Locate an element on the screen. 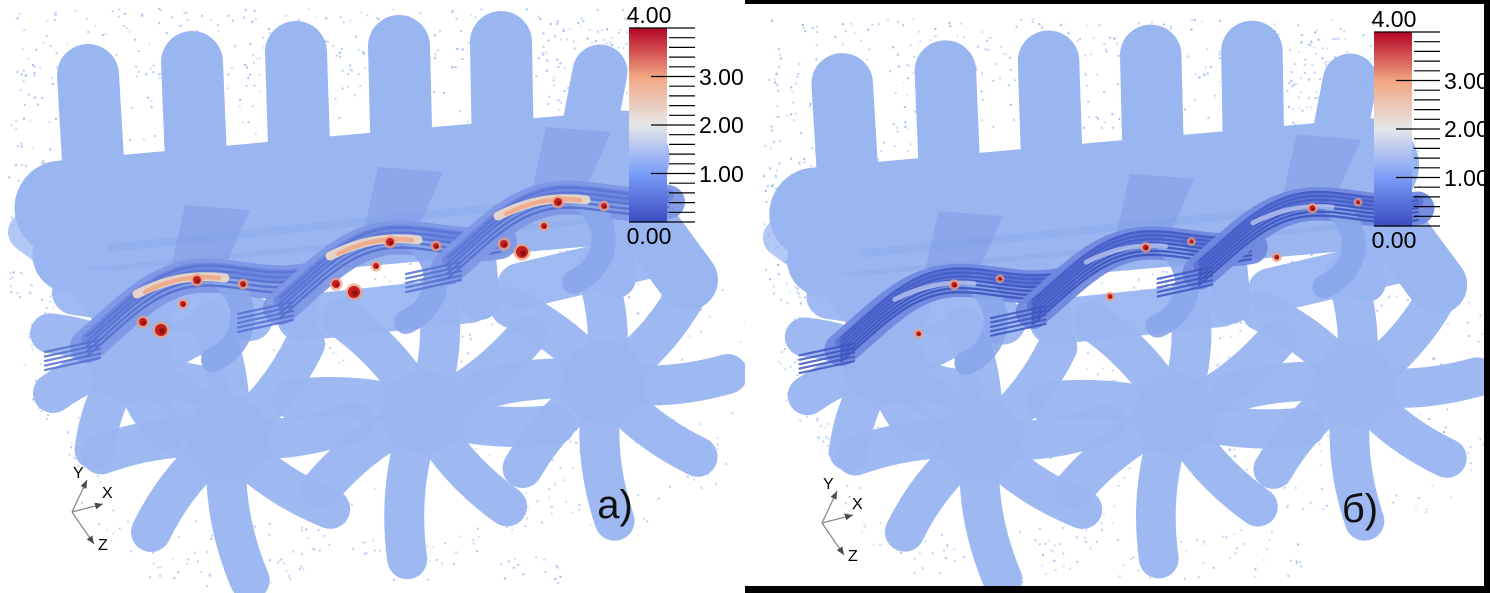  subfigure-label-b: б) is located at coordinates (1360, 509).